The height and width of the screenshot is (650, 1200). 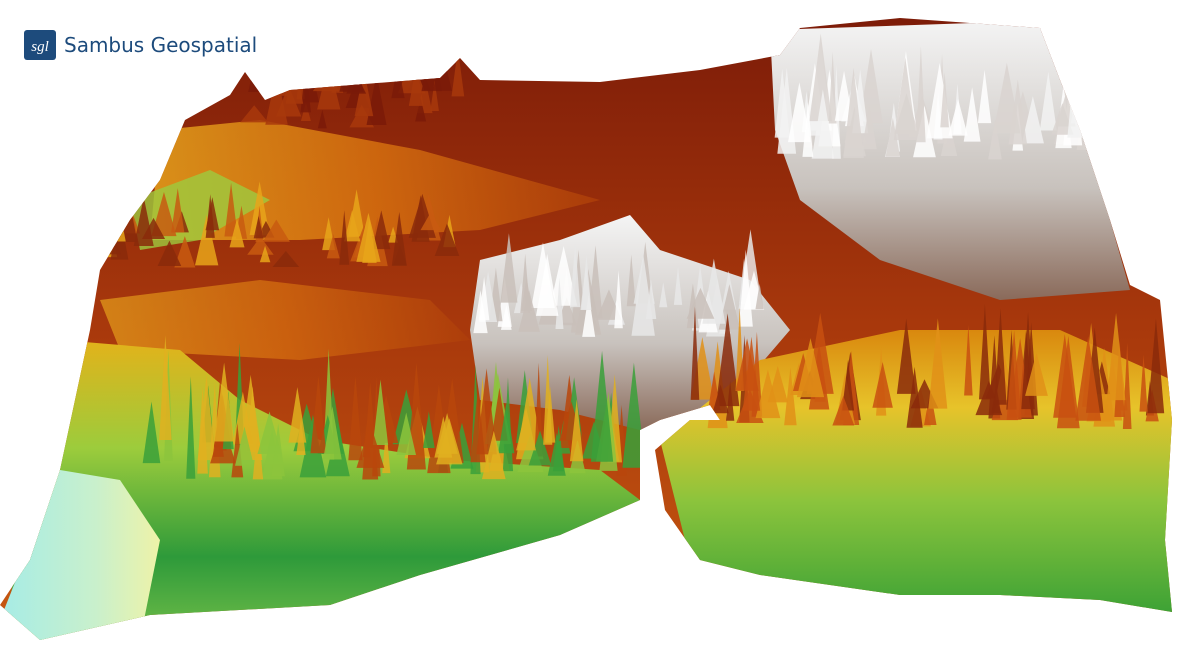 I want to click on lowland-pale, so click(x=80, y=555).